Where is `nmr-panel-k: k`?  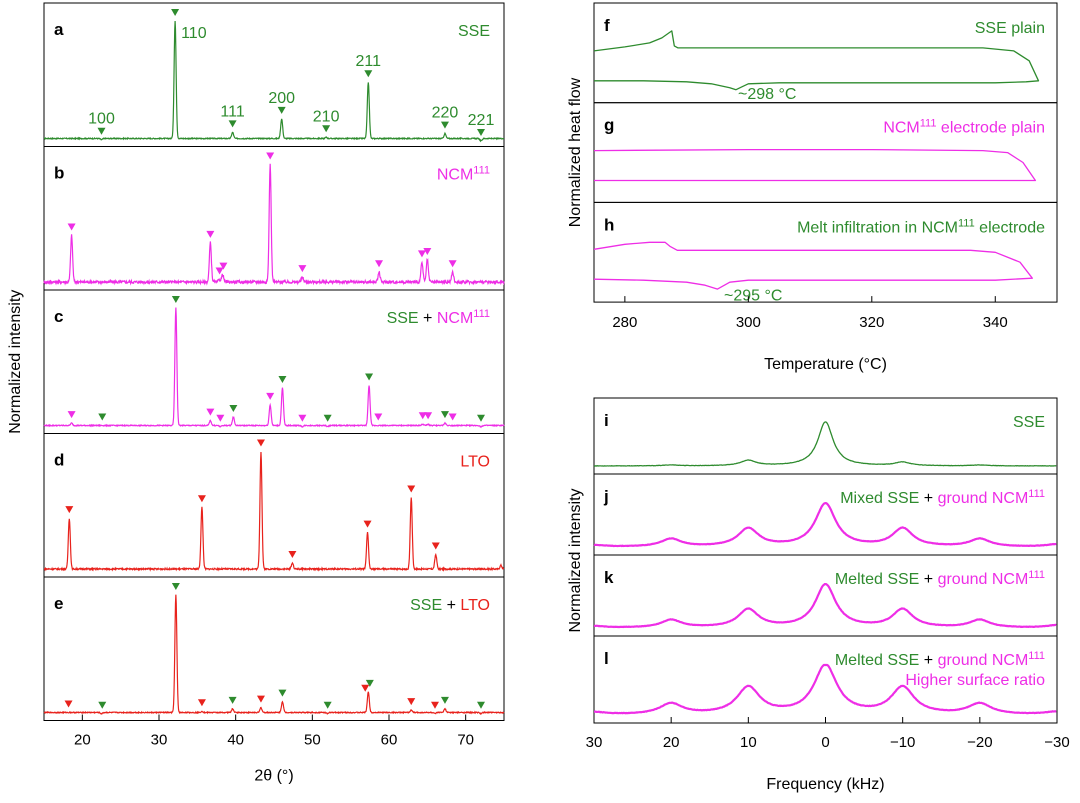 nmr-panel-k: k is located at coordinates (825, 595).